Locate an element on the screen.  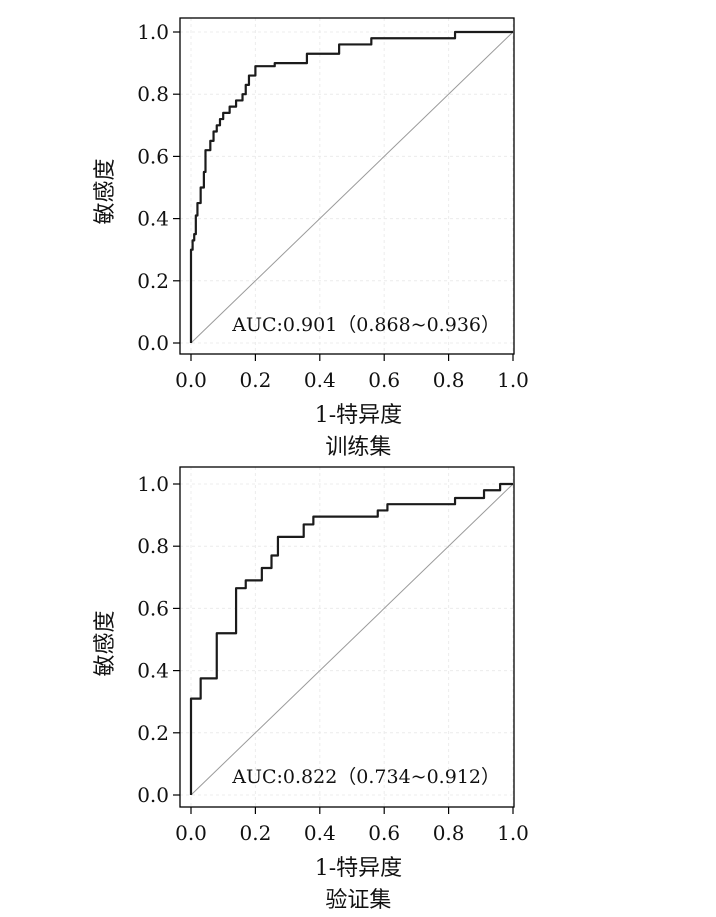
chart-2-y-axis-title: 敏感度 is located at coordinates (105, 643).